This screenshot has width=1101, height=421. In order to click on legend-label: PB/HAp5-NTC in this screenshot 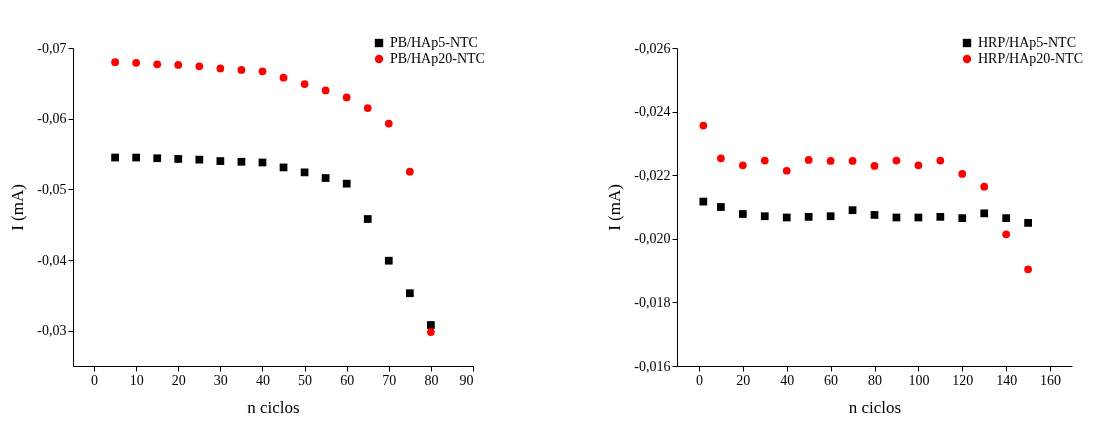, I will do `click(434, 42)`.